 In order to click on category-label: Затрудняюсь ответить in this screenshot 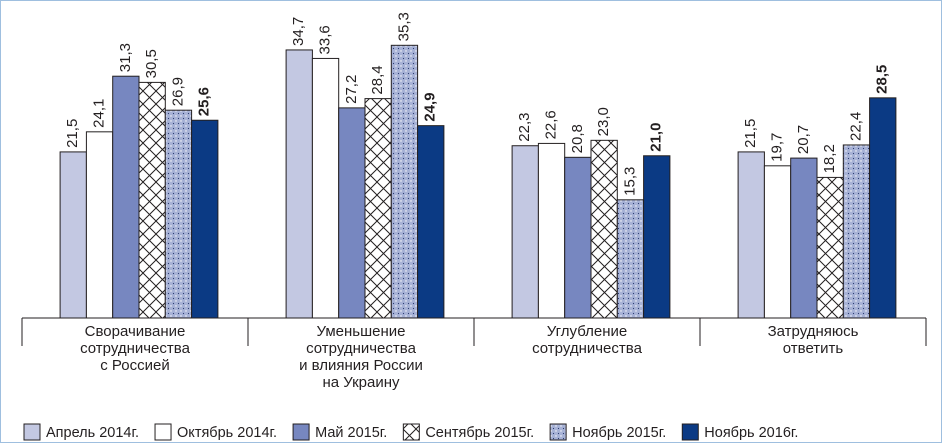, I will do `click(813, 340)`.